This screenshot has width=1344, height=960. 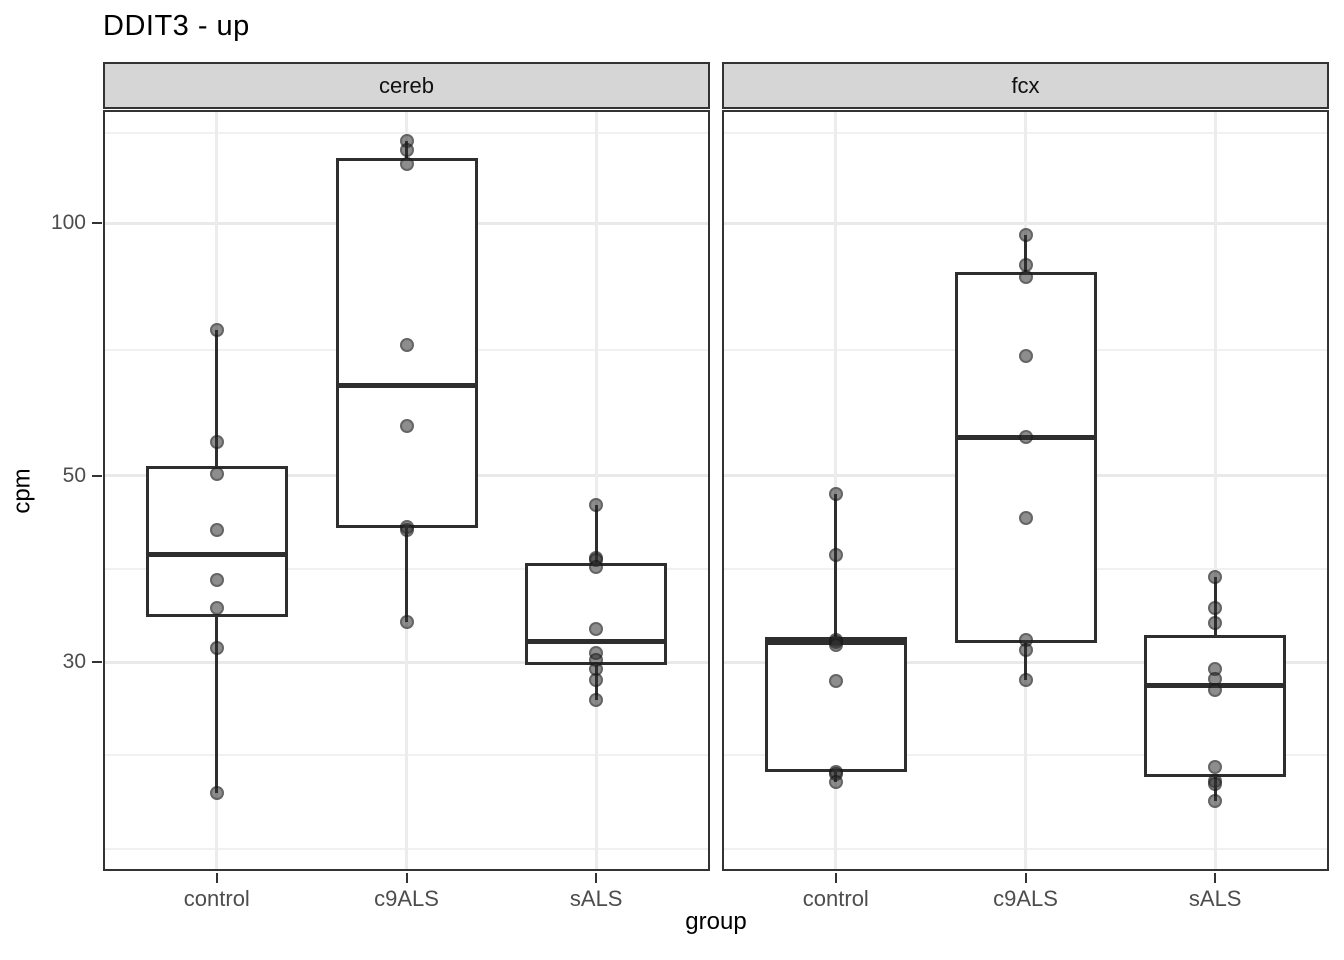 What do you see at coordinates (1025, 458) in the screenshot?
I see `boxplot-box-c9ALS` at bounding box center [1025, 458].